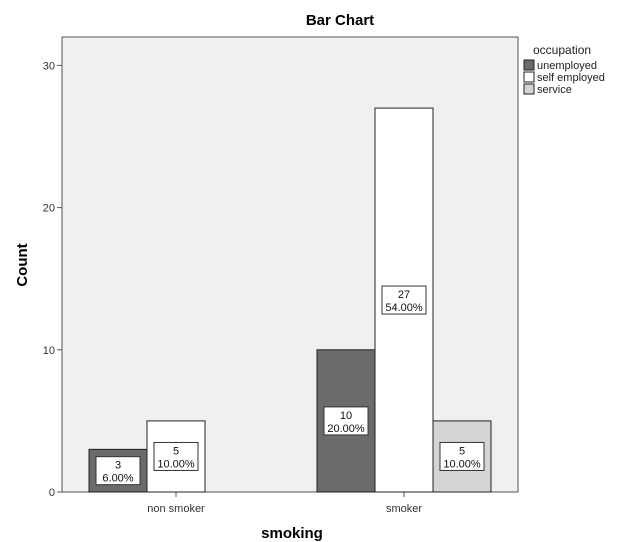 Image resolution: width=623 pixels, height=542 pixels. I want to click on data-label-percent: 6.00%, so click(117, 479).